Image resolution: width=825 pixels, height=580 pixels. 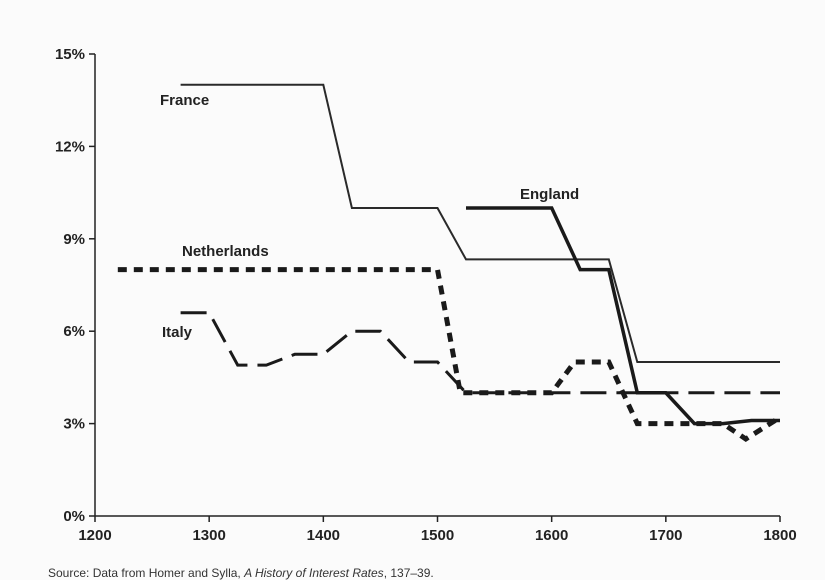 I want to click on x-tick-label: 1800, so click(x=779, y=535).